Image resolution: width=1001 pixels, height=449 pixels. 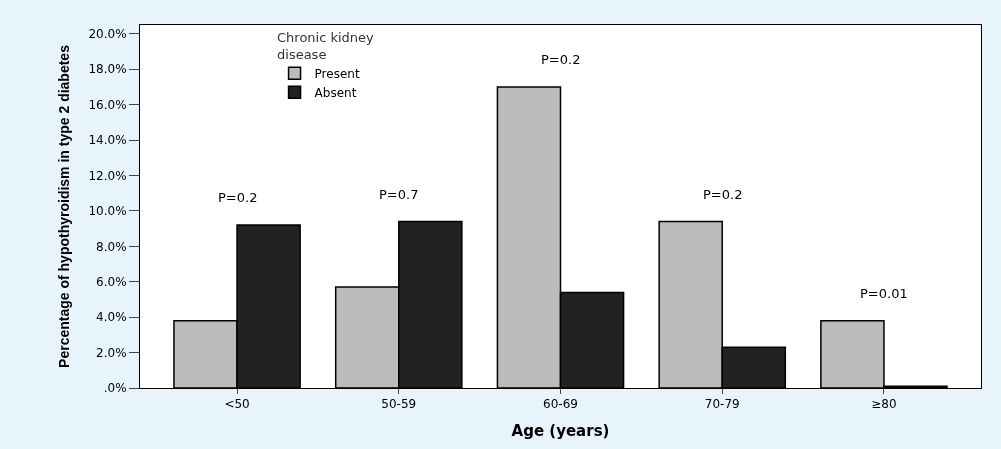 What do you see at coordinates (107, 104) in the screenshot?
I see `y-tick-label: 16.0%` at bounding box center [107, 104].